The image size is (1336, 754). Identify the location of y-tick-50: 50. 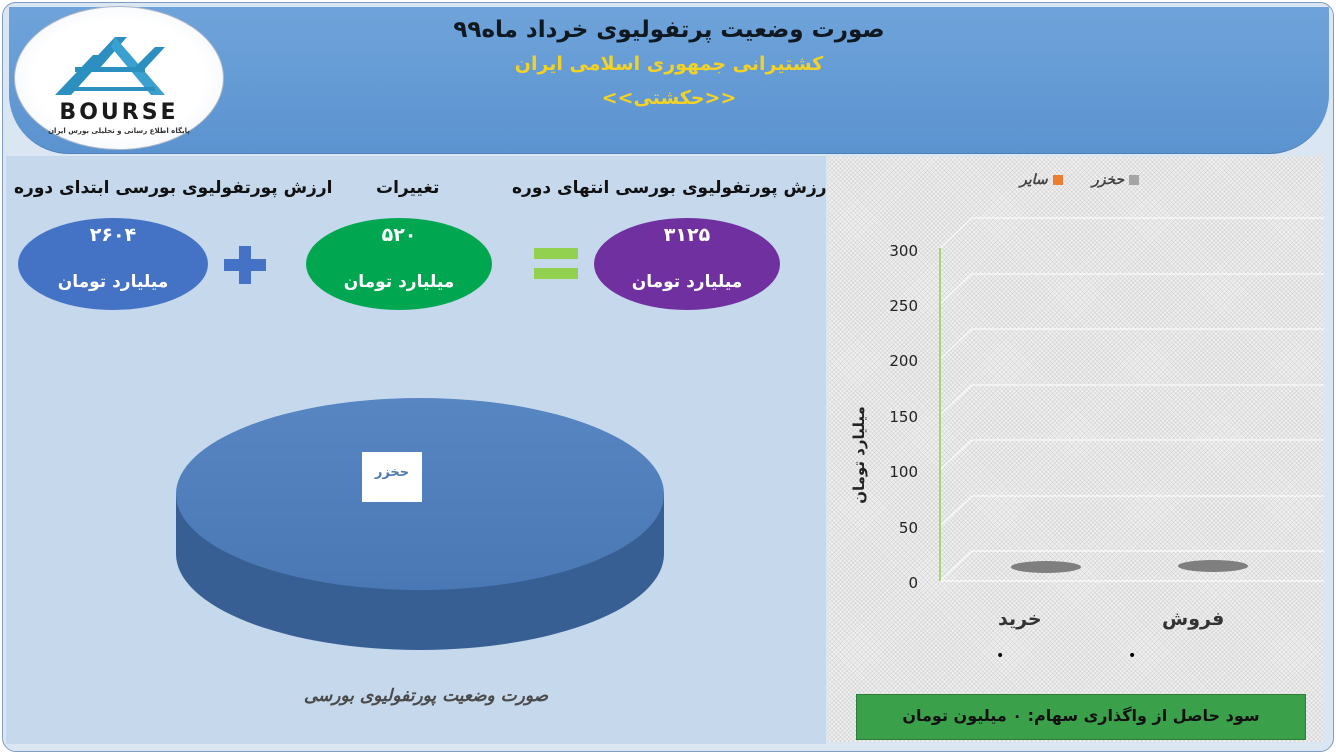
(908, 528).